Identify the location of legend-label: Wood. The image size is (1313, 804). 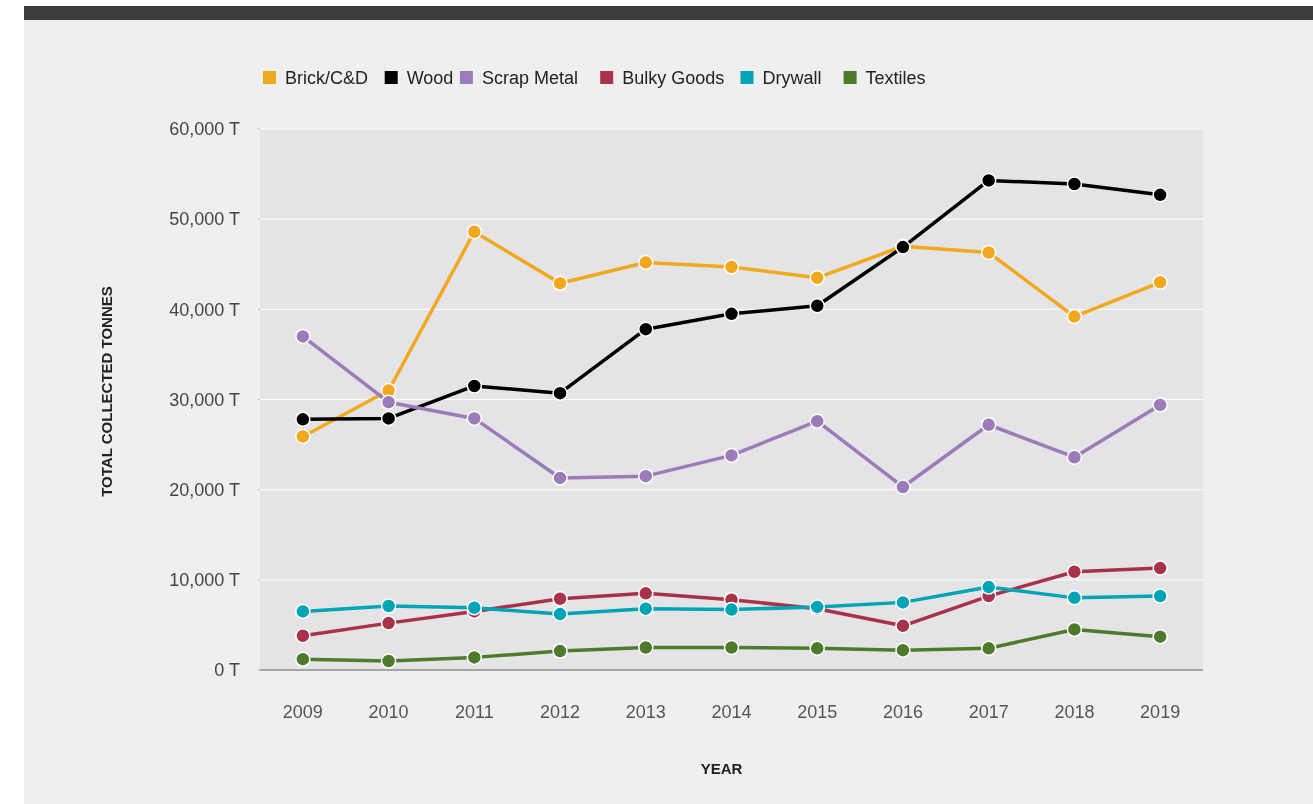
(430, 78).